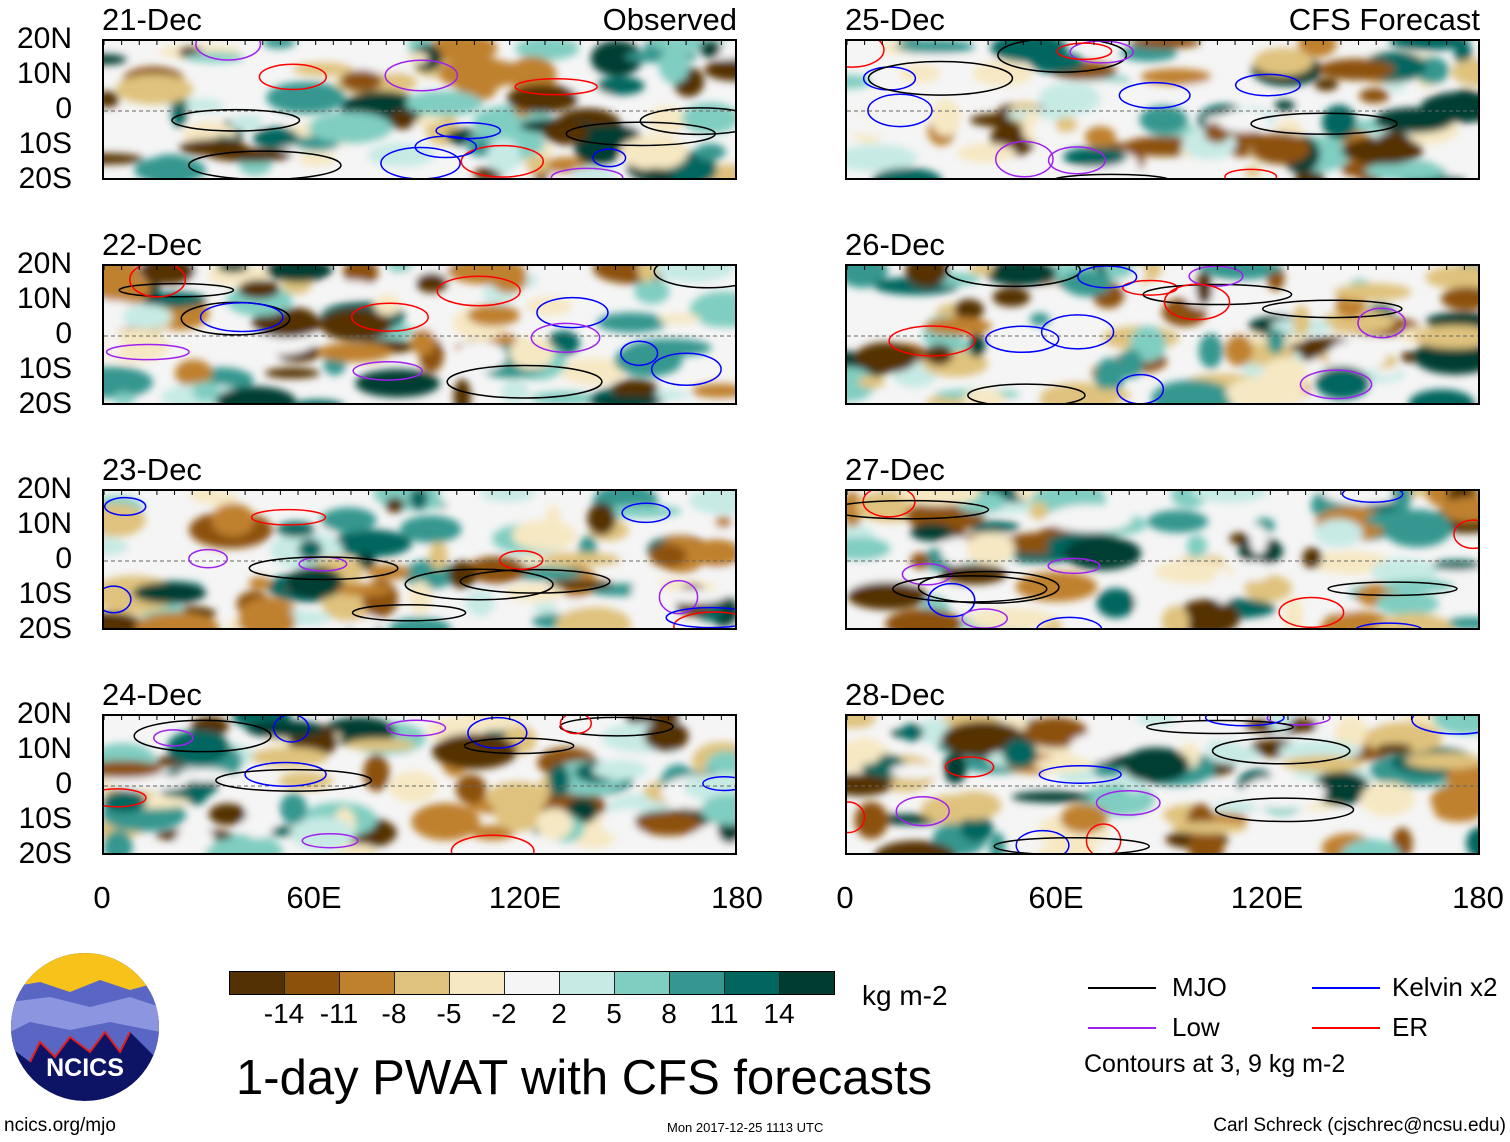  What do you see at coordinates (85, 1027) in the screenshot?
I see `ncics-logo: NCICS` at bounding box center [85, 1027].